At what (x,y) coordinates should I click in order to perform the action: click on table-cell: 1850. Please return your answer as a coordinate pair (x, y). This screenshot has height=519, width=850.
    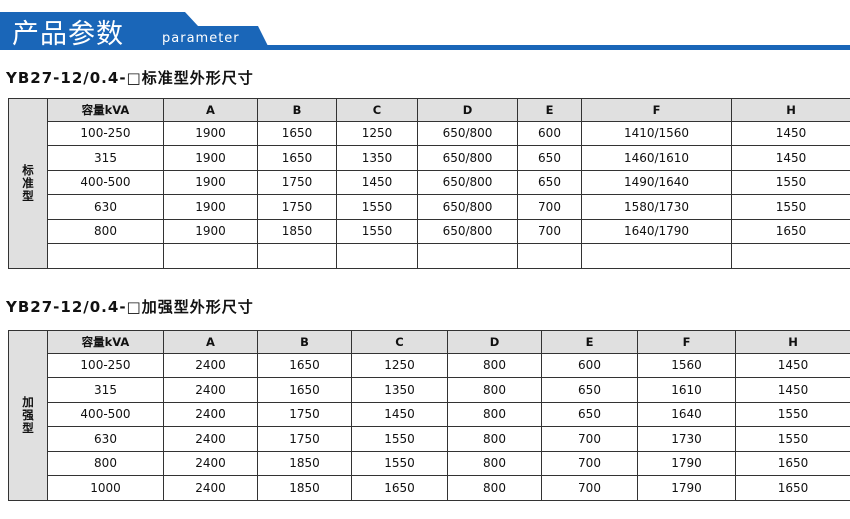
    Looking at the image, I should click on (304, 488).